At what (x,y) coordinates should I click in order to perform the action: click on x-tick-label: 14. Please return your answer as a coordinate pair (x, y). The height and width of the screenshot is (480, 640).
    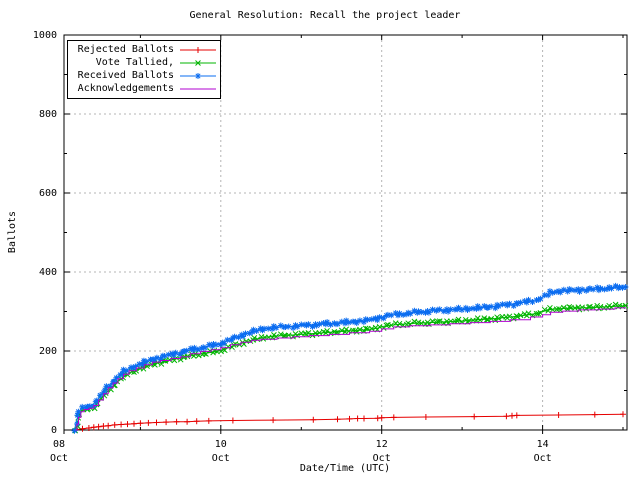
    Looking at the image, I should click on (543, 444).